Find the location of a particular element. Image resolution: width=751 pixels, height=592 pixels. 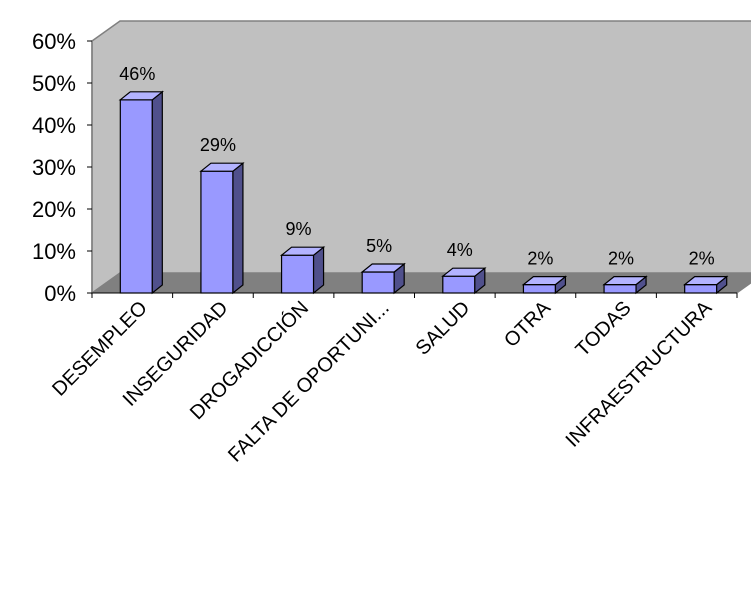

x-category-label: TODAS is located at coordinates (604, 329).